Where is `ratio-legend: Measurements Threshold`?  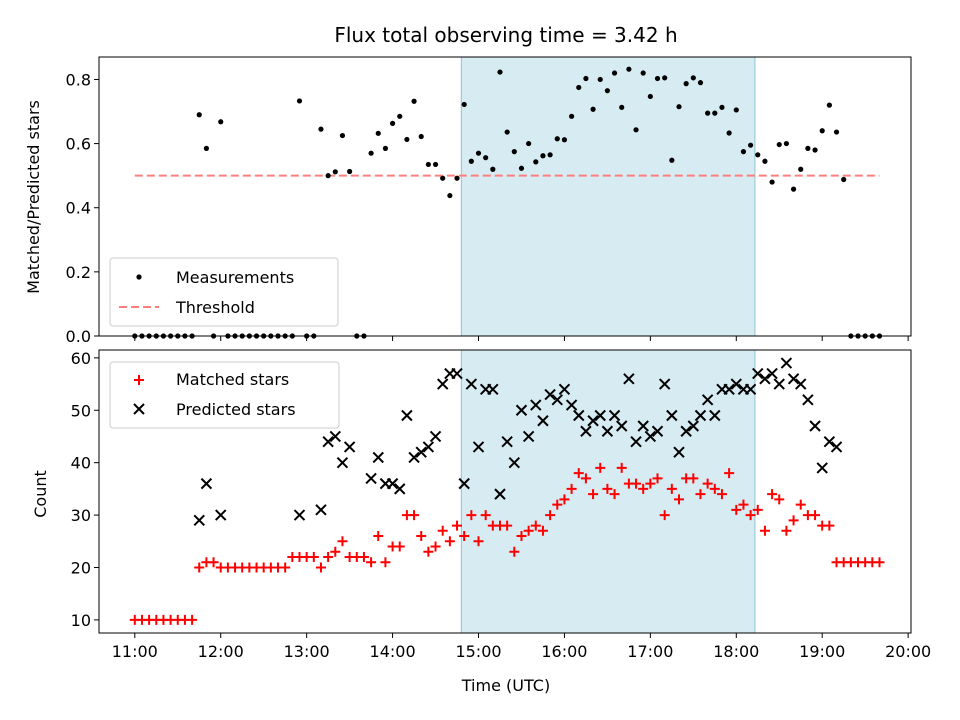
ratio-legend: Measurements Threshold is located at coordinates (224, 292).